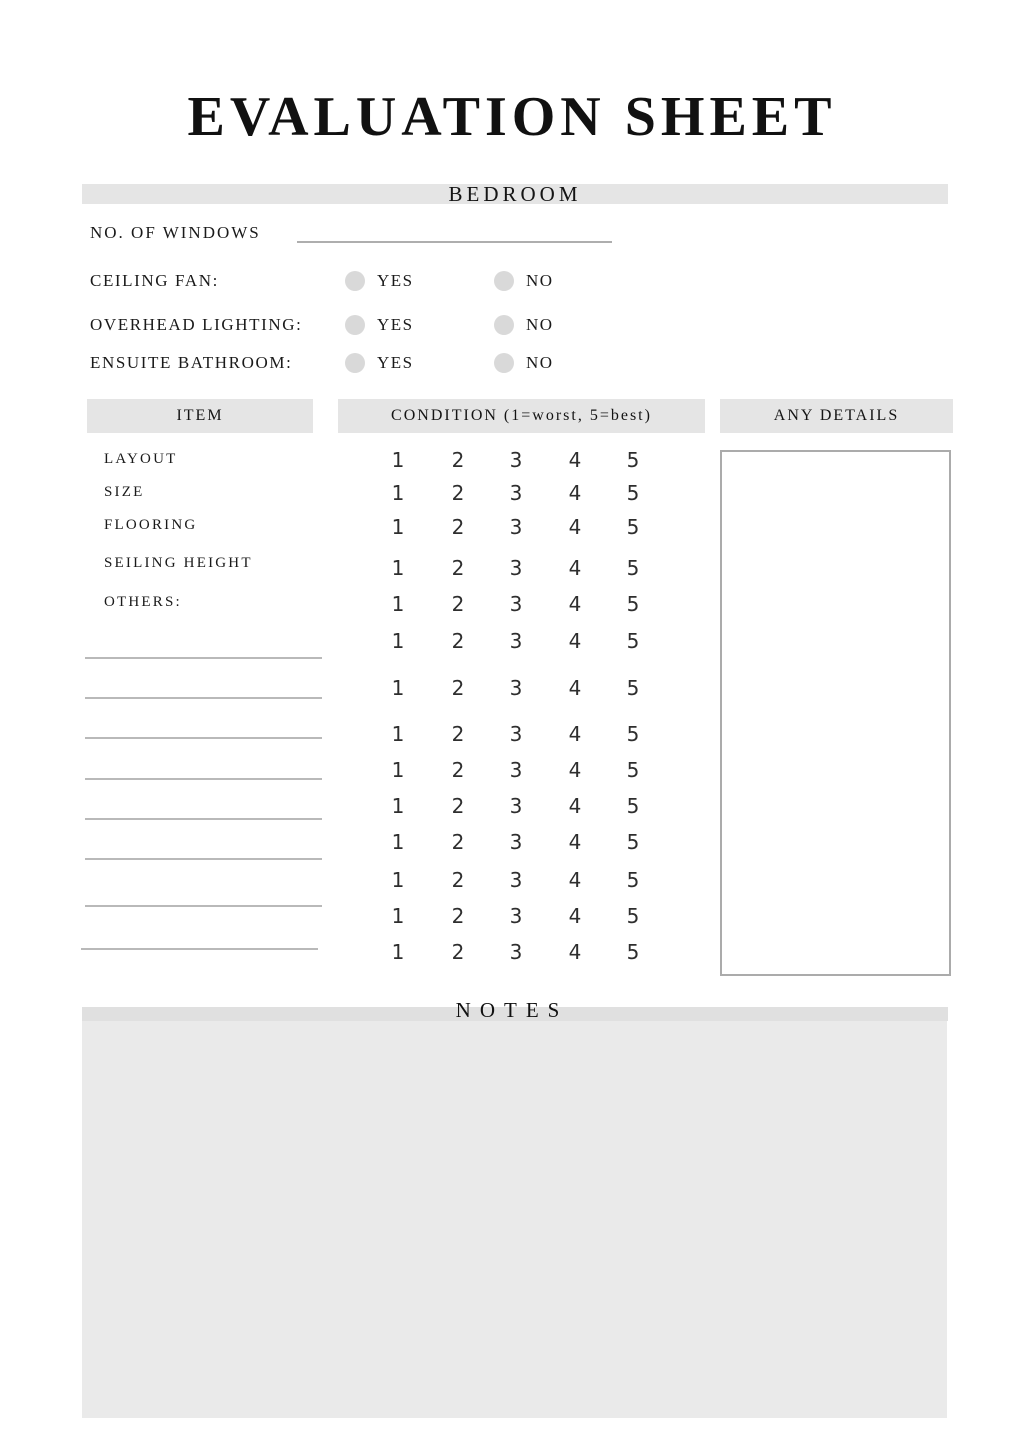 This screenshot has width=1024, height=1448. Describe the element at coordinates (196, 324) in the screenshot. I see `question-label: OVERHEAD LIGHTING:` at that location.